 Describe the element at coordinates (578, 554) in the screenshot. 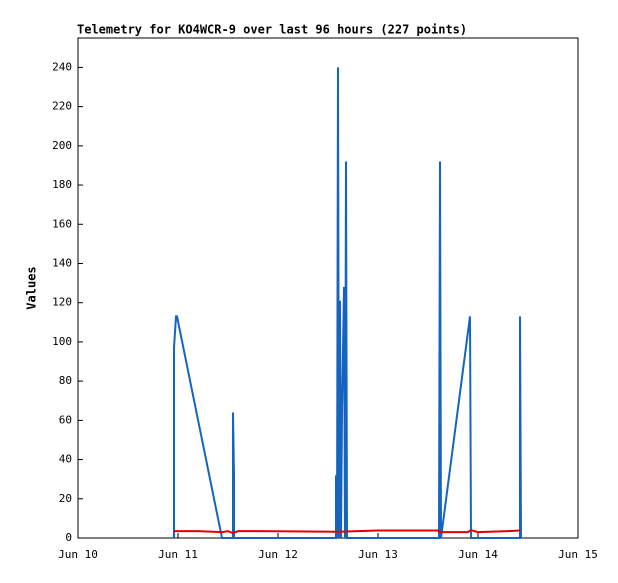

I see `x-tick-label: Jun 15` at that location.